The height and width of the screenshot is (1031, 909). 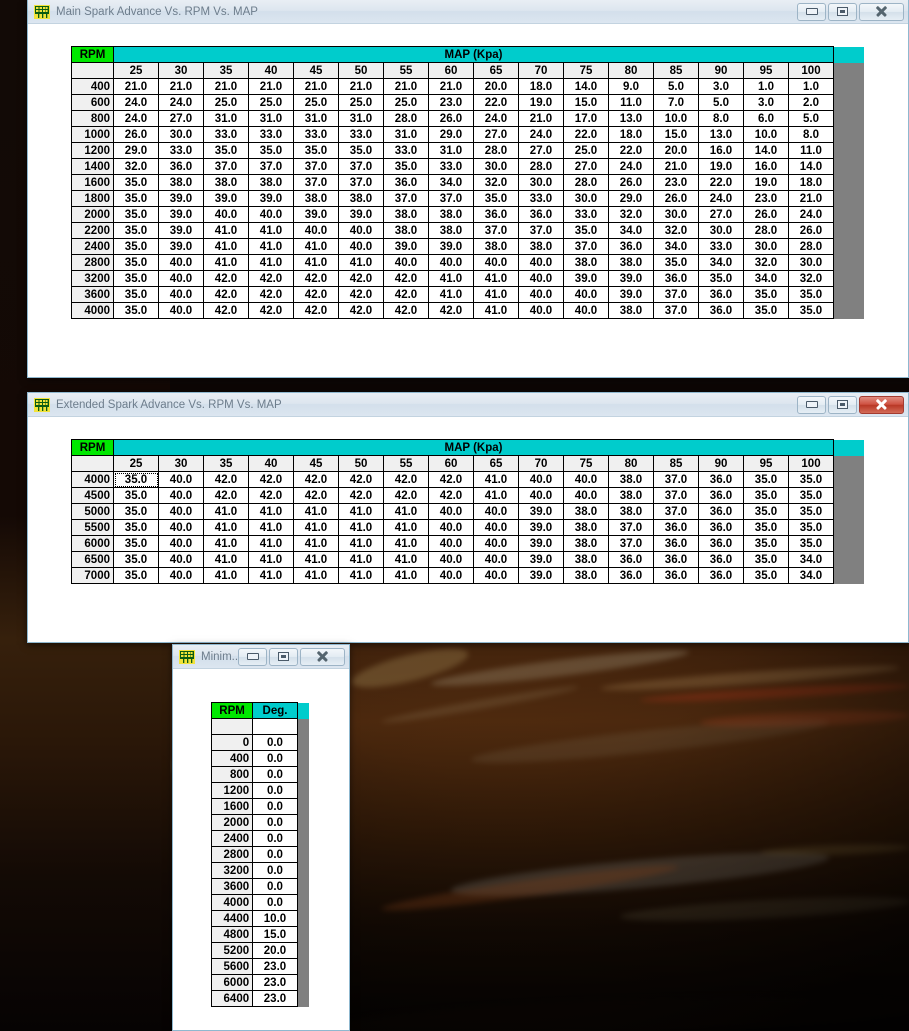 What do you see at coordinates (676, 134) in the screenshot?
I see `grid-cell: 15.0` at bounding box center [676, 134].